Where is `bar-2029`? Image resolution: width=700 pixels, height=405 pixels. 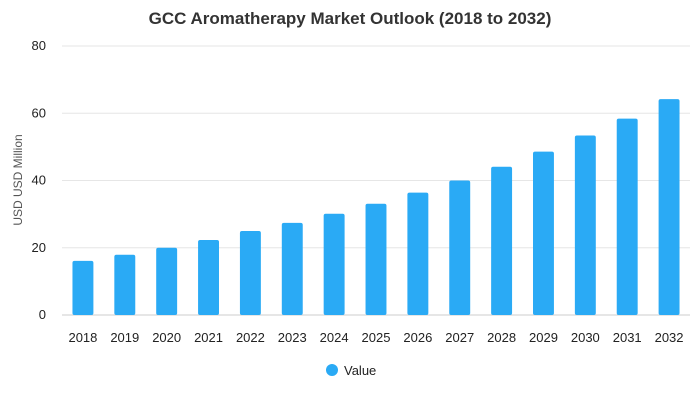 bar-2029 is located at coordinates (543, 233).